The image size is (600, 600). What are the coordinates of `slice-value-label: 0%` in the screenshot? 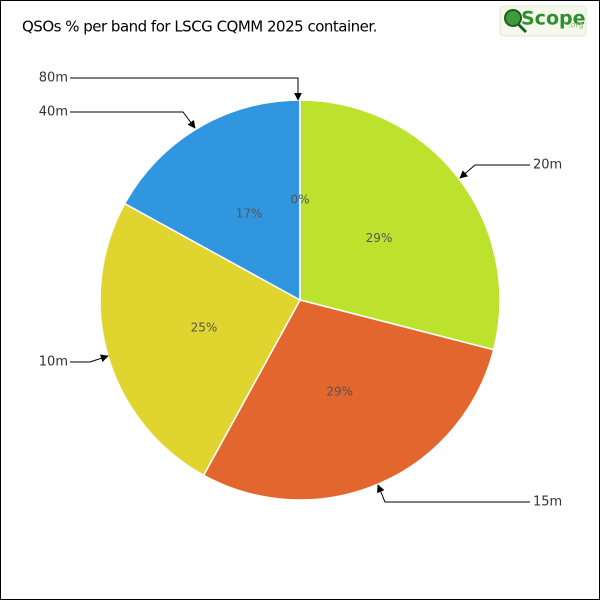 It's located at (299, 200).